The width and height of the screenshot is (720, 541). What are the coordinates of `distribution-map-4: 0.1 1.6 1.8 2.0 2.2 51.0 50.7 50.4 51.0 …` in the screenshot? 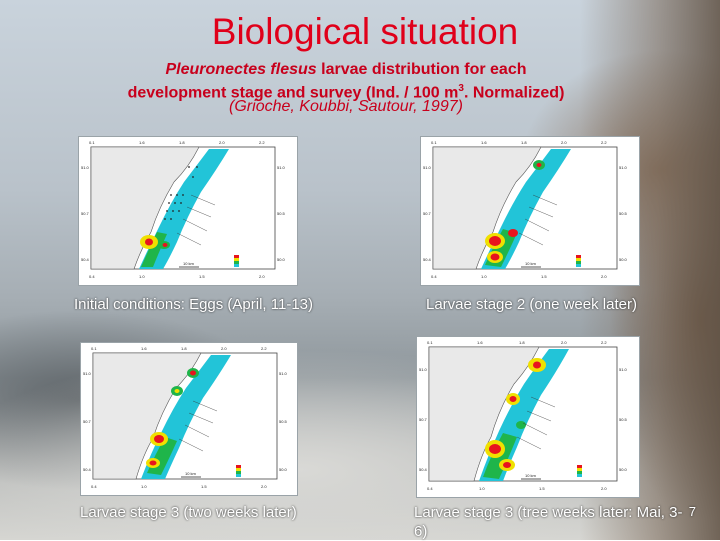 It's located at (528, 417).